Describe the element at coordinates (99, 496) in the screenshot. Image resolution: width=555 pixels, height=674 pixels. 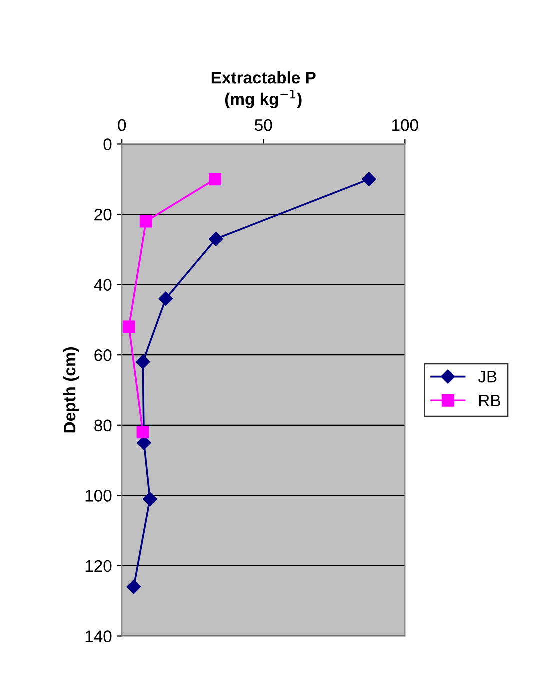
I see `y-tick-label: 100` at that location.